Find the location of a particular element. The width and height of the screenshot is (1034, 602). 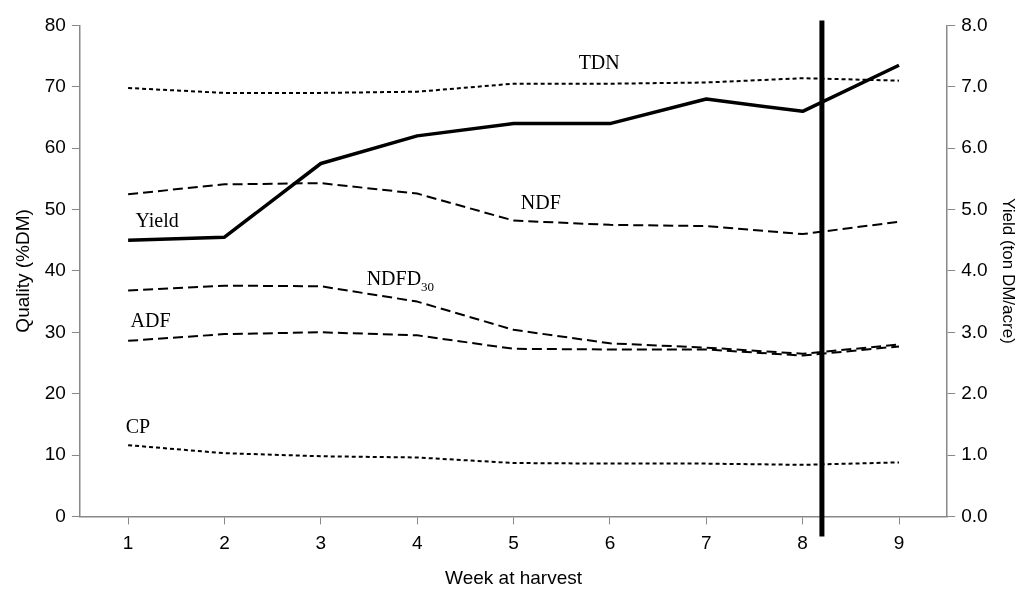

y2-tick-label: 5.0 is located at coordinates (974, 208).